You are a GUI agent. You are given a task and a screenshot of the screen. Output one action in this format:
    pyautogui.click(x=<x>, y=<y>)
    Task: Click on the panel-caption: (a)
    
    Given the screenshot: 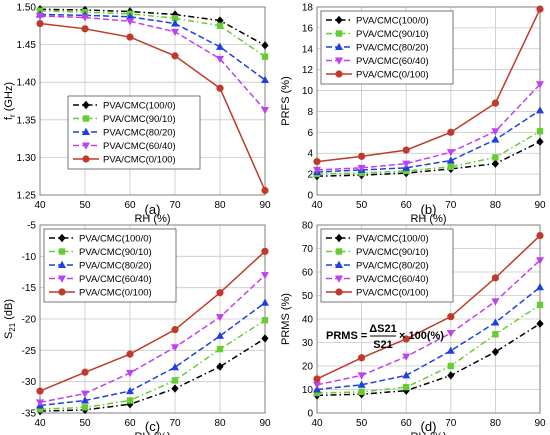 What is the action you would take?
    pyautogui.click(x=153, y=209)
    